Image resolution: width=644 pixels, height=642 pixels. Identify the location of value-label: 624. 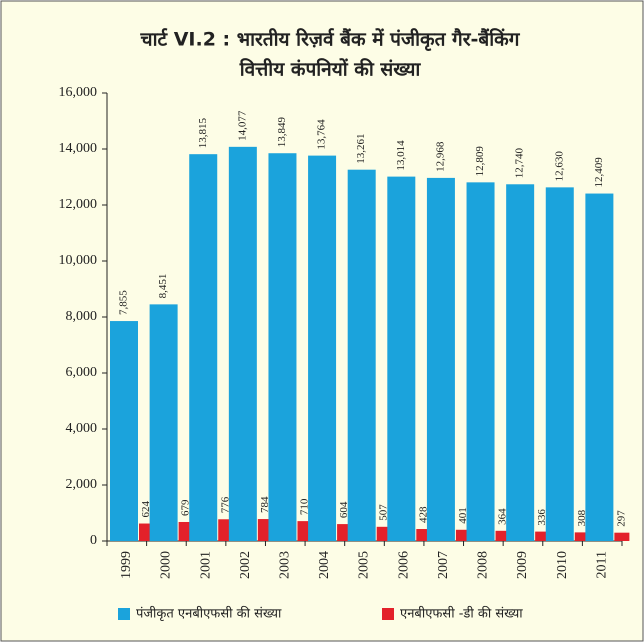
(146, 509).